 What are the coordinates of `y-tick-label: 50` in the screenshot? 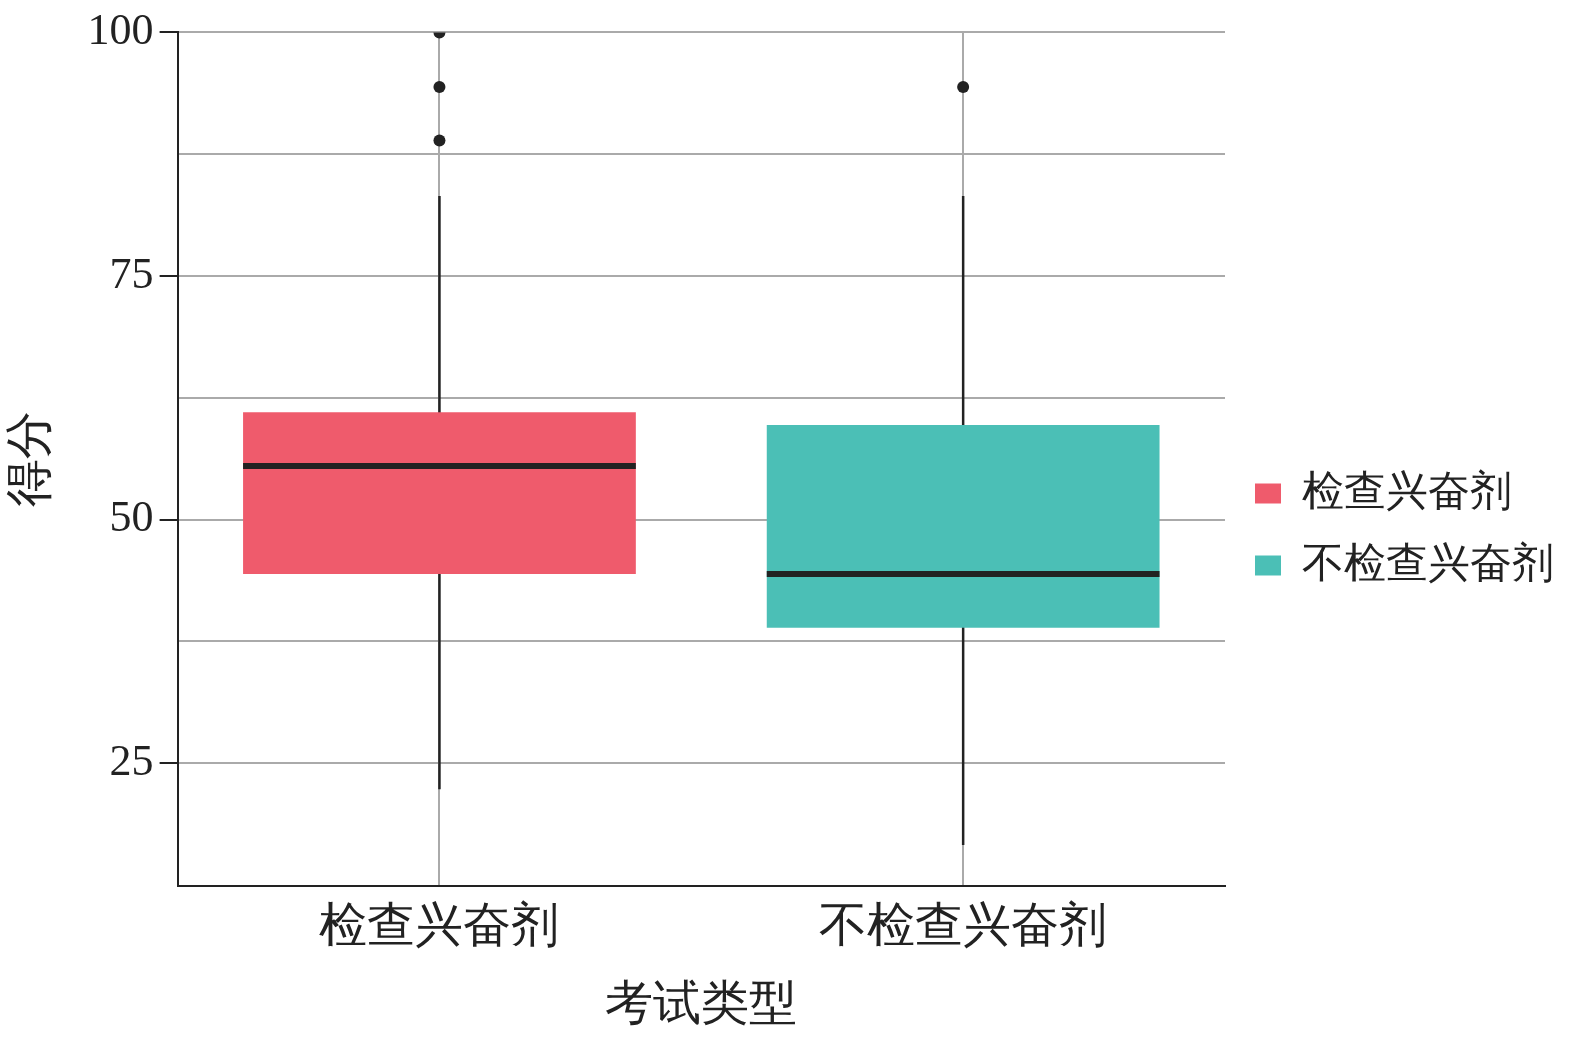 It's located at (131, 517).